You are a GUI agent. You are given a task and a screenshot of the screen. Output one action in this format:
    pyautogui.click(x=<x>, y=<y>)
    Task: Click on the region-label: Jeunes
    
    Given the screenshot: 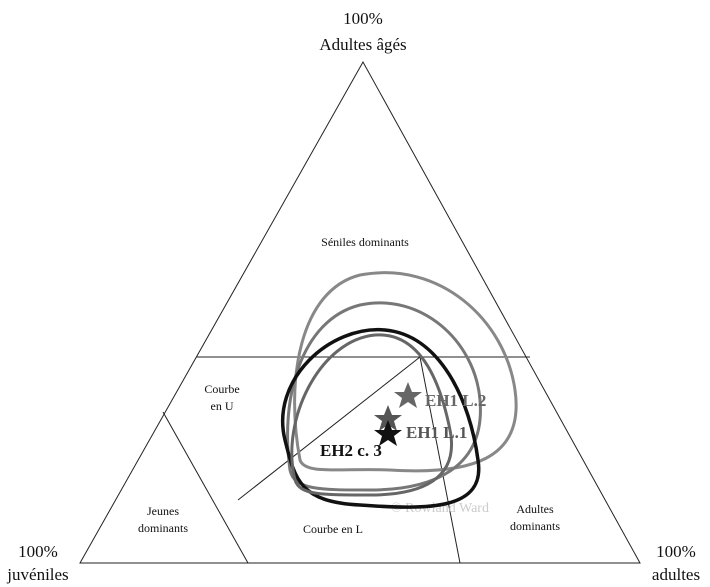 What is the action you would take?
    pyautogui.click(x=163, y=511)
    